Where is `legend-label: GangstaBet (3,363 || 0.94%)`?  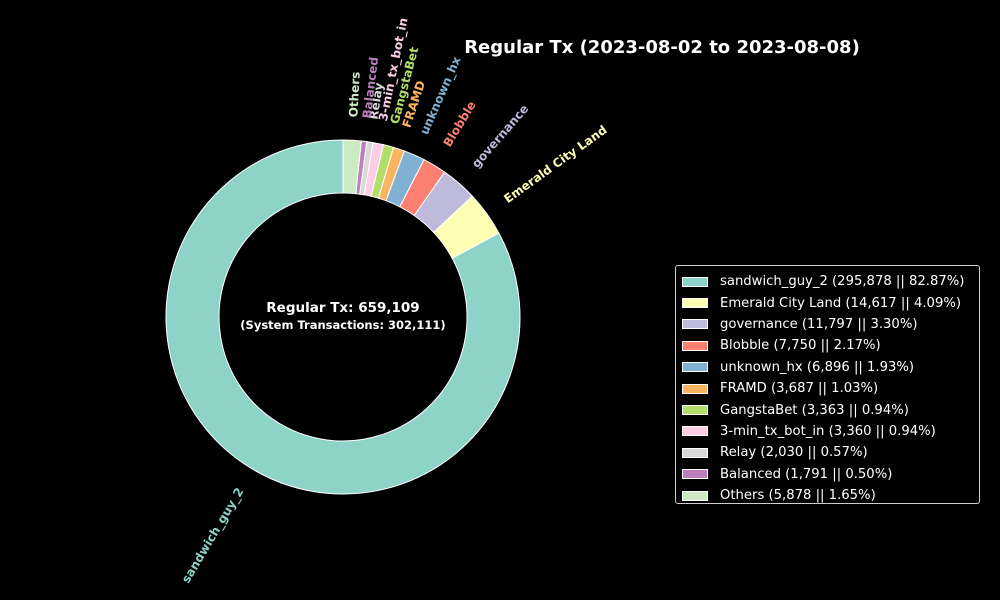 legend-label: GangstaBet (3,363 || 0.94%) is located at coordinates (814, 410).